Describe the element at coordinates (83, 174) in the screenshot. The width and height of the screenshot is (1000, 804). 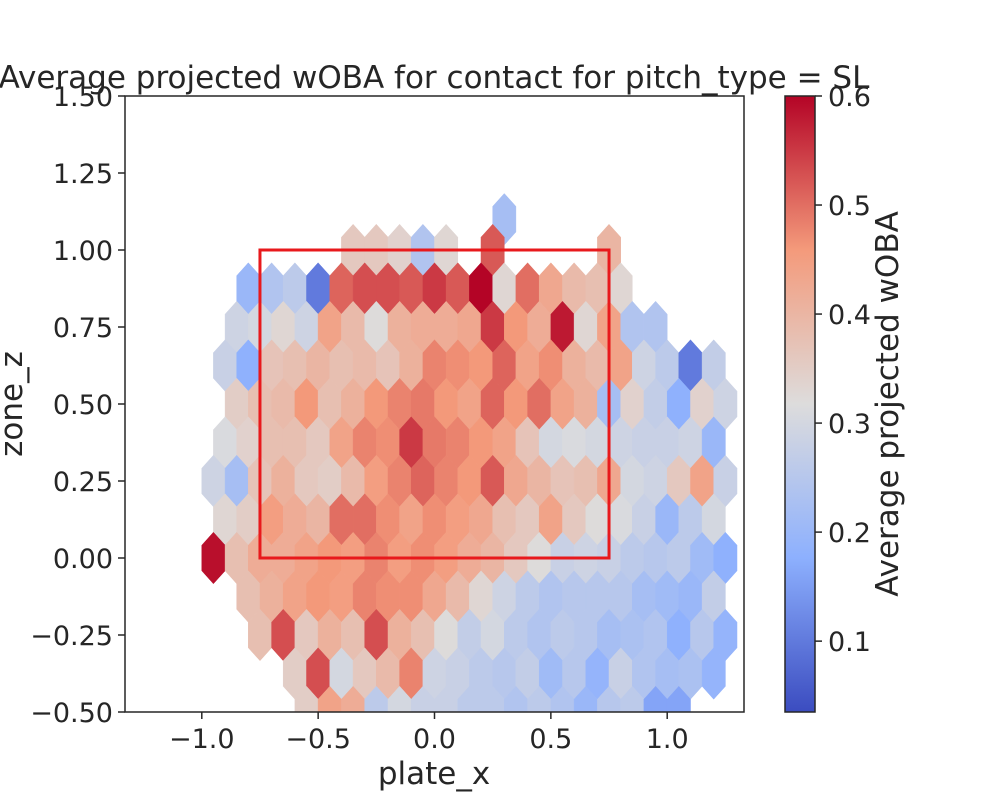
I see `y-tick-label: 1.25` at that location.